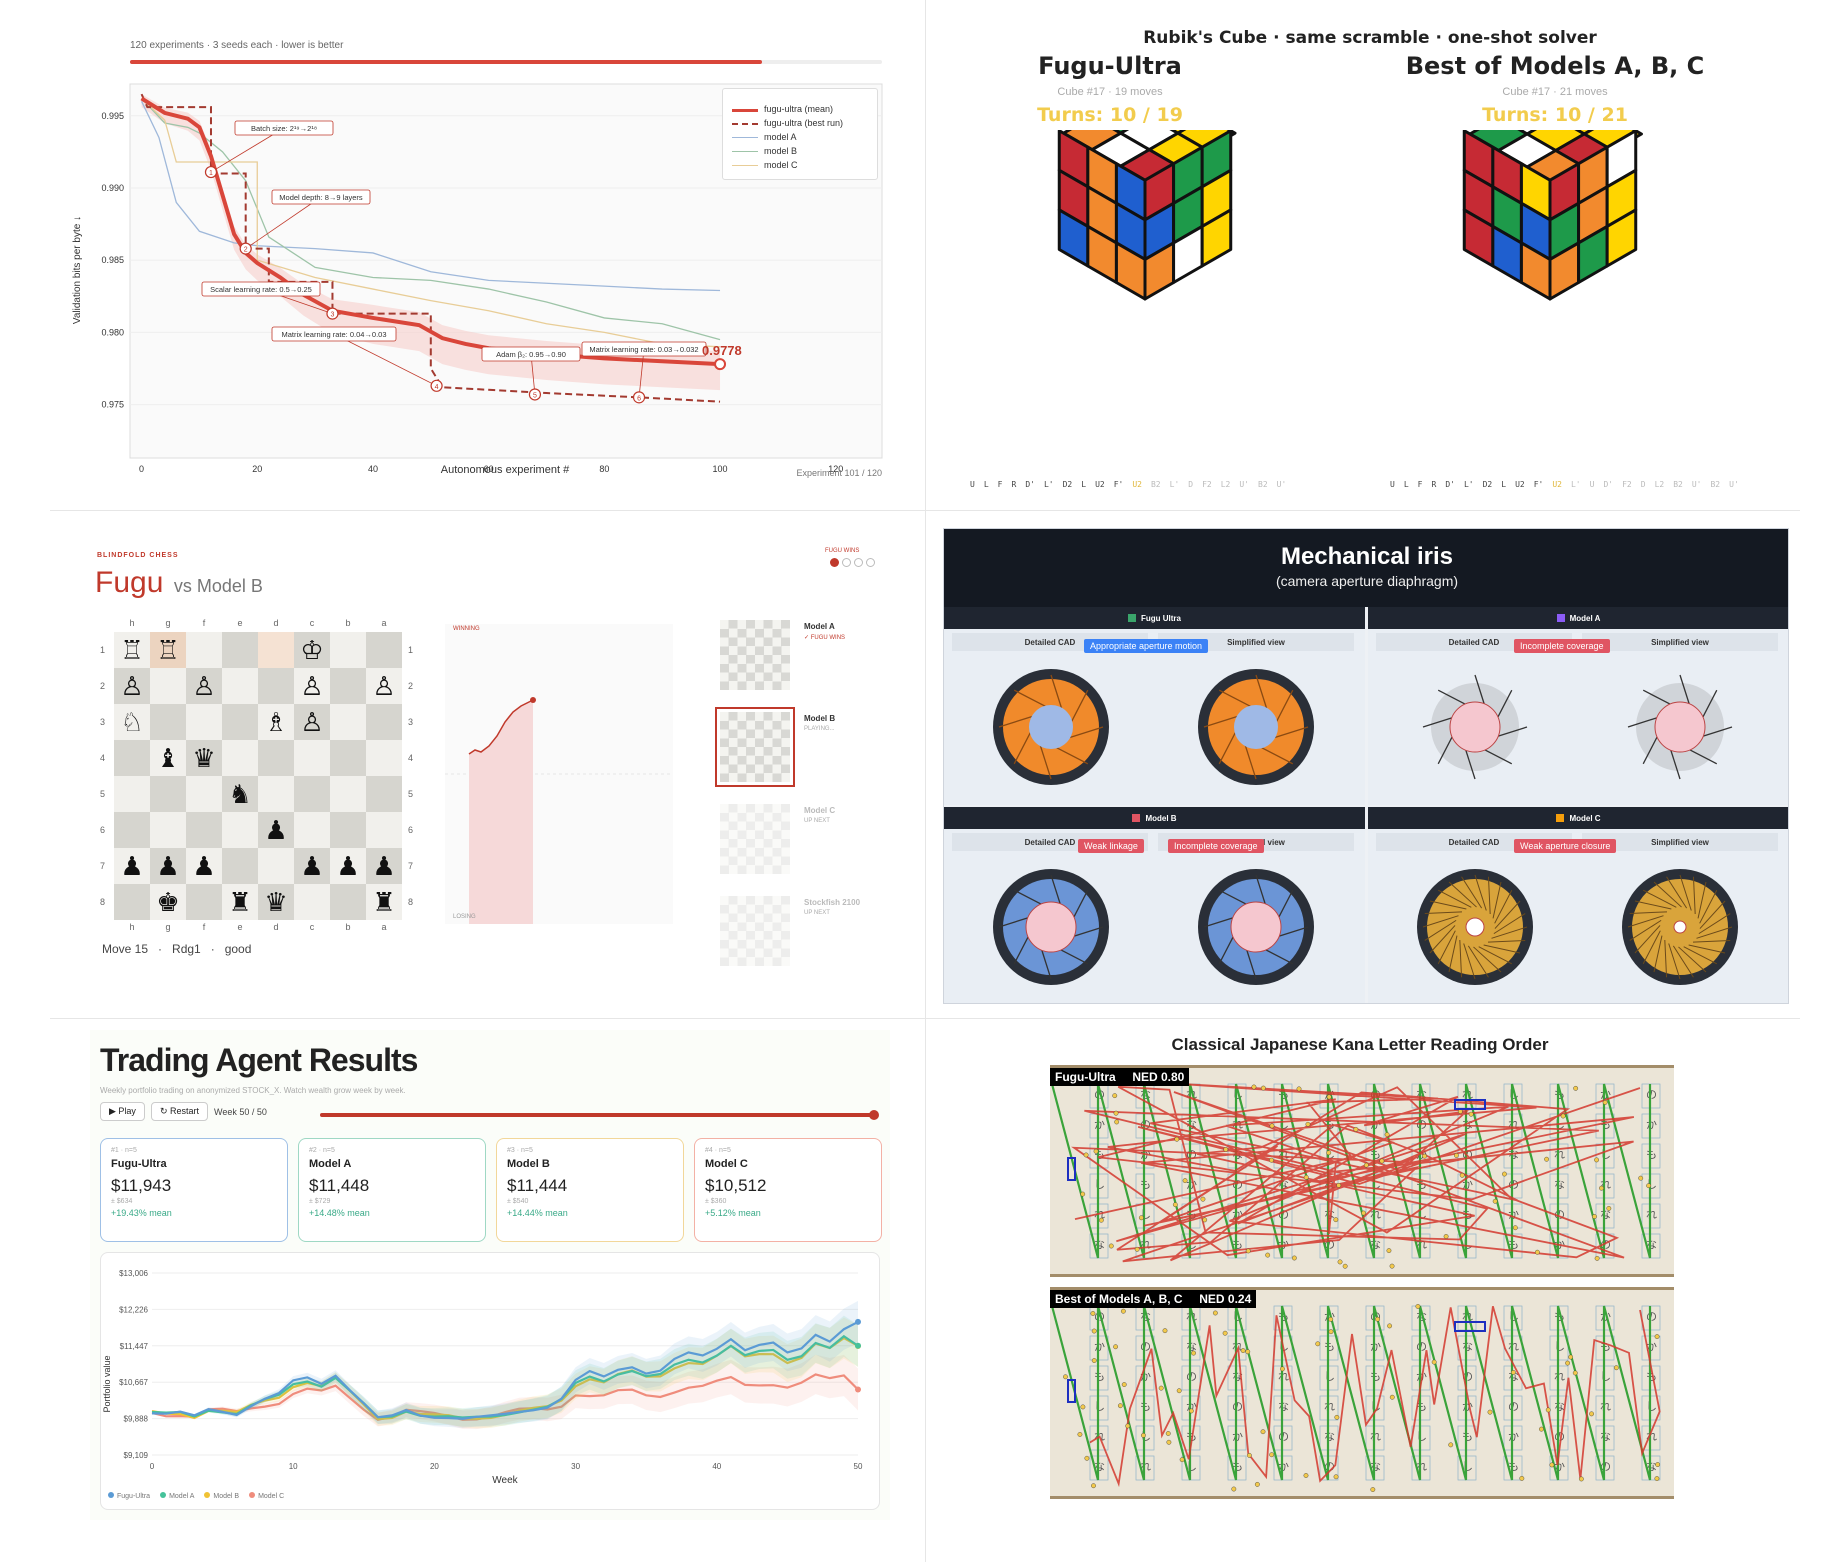  I want to click on restart-button: ↻ Restart, so click(179, 1111).